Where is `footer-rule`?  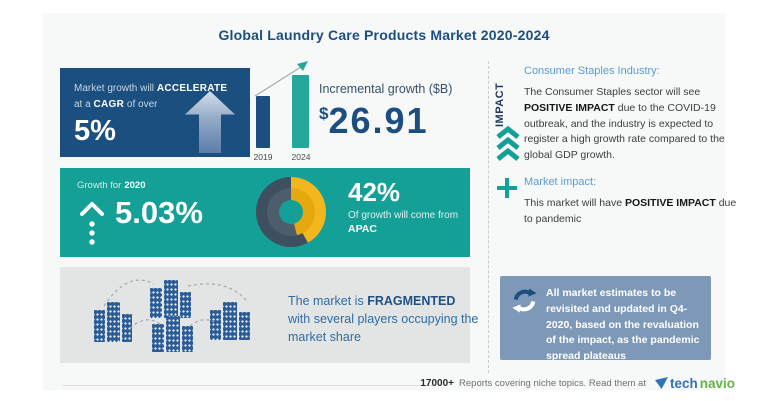
footer-rule is located at coordinates (249, 385).